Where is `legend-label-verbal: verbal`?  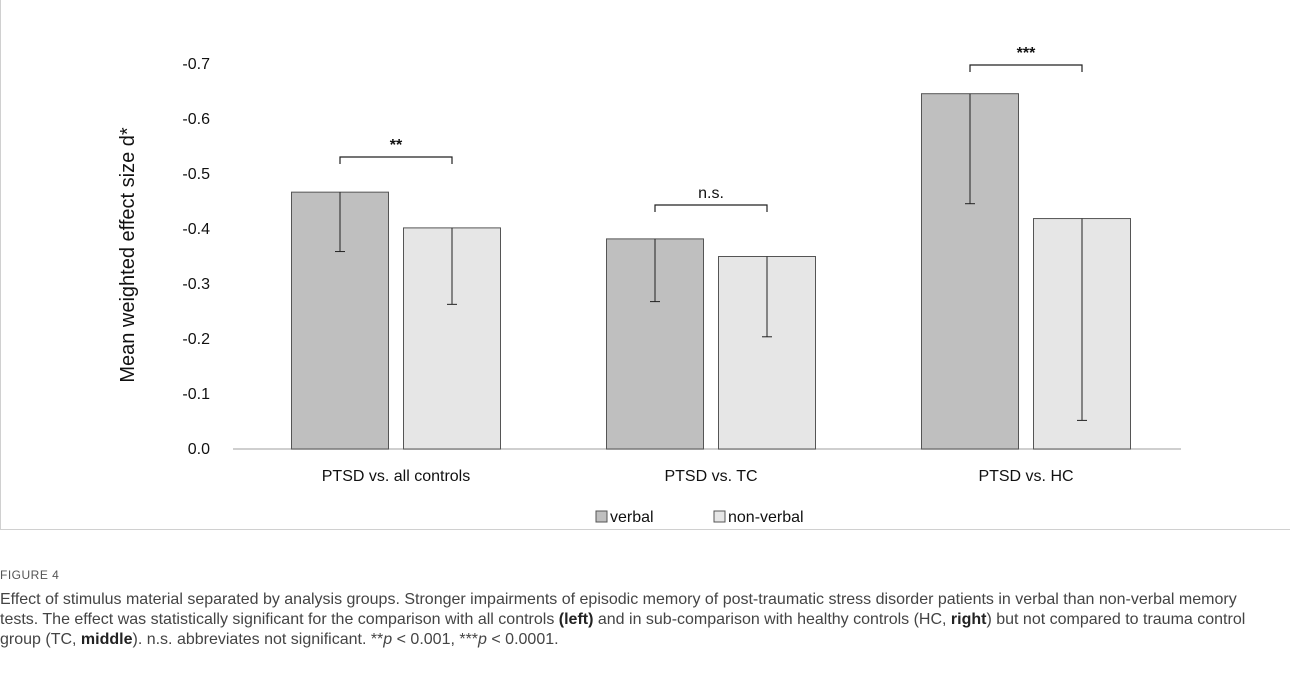 legend-label-verbal: verbal is located at coordinates (632, 517).